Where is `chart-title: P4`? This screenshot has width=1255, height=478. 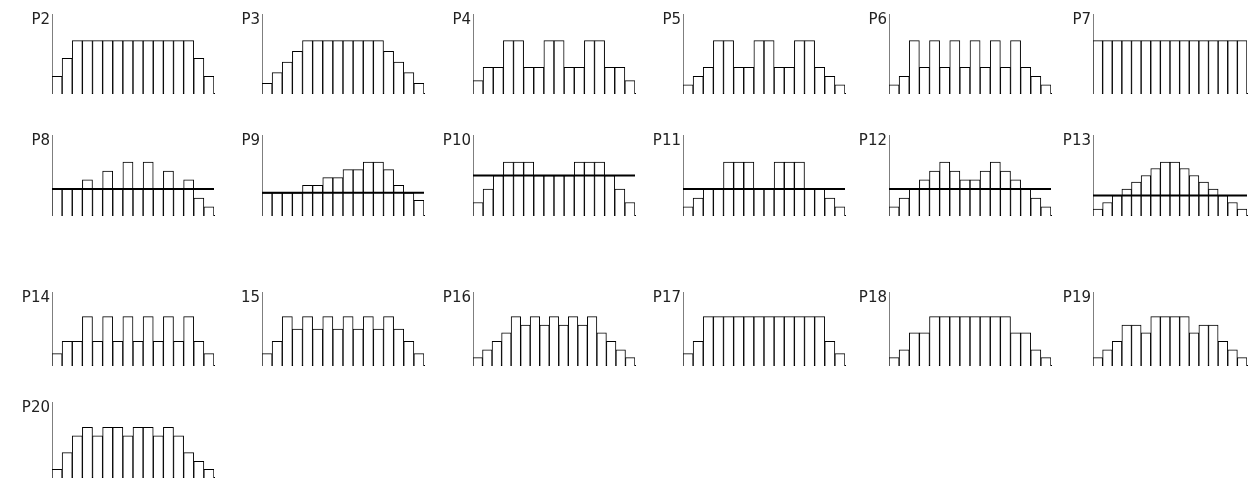
chart-title: P4 is located at coordinates (461, 19).